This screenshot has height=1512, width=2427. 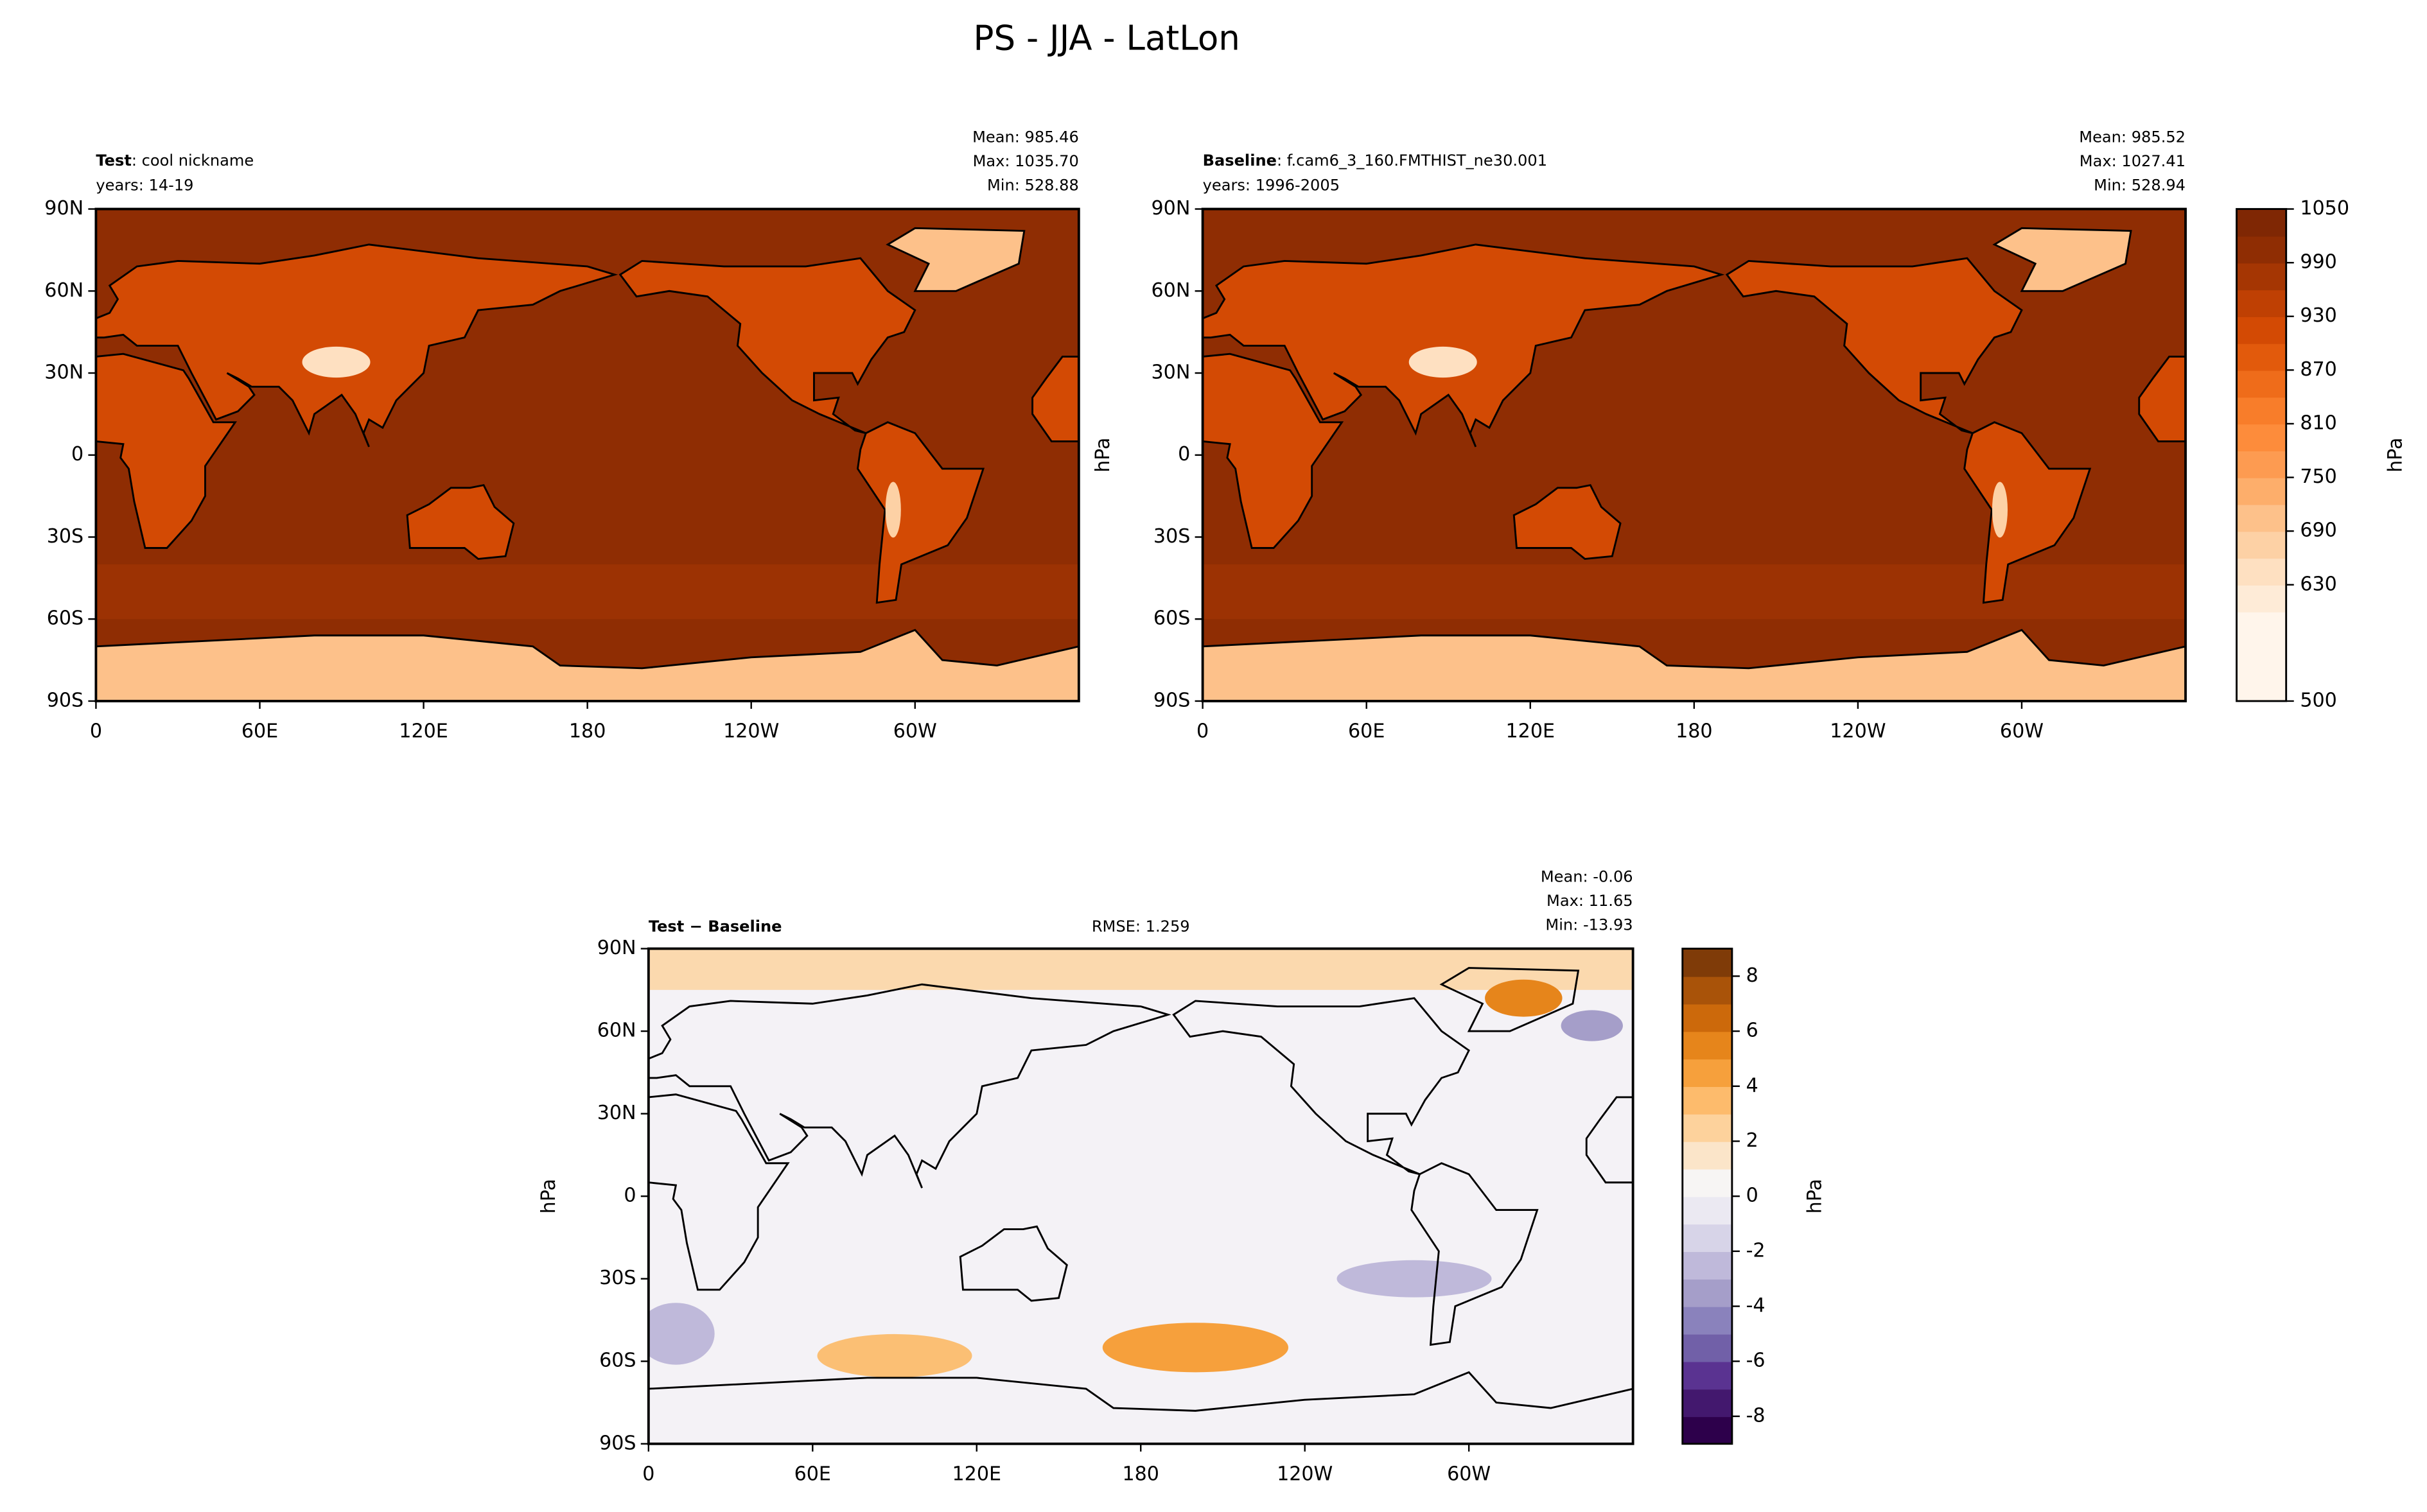 I want to click on andes, so click(x=893, y=510).